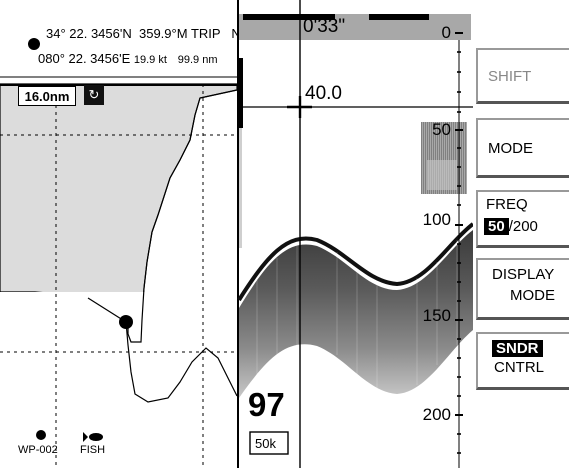 The height and width of the screenshot is (468, 569). Describe the element at coordinates (41, 435) in the screenshot. I see `waypoint-icon` at that location.